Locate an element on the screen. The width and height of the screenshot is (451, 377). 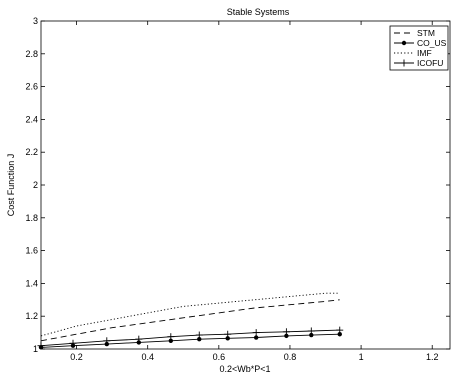
y-tick-label: 2.4 is located at coordinates (31, 119).